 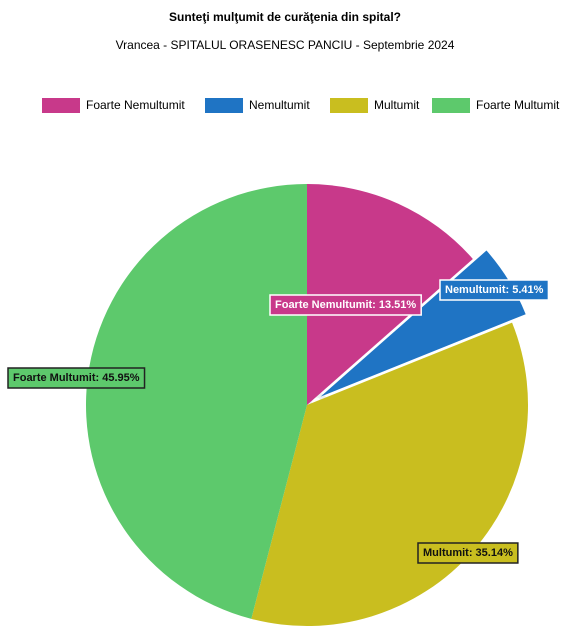 I want to click on legend-label: Multumit, so click(x=397, y=105).